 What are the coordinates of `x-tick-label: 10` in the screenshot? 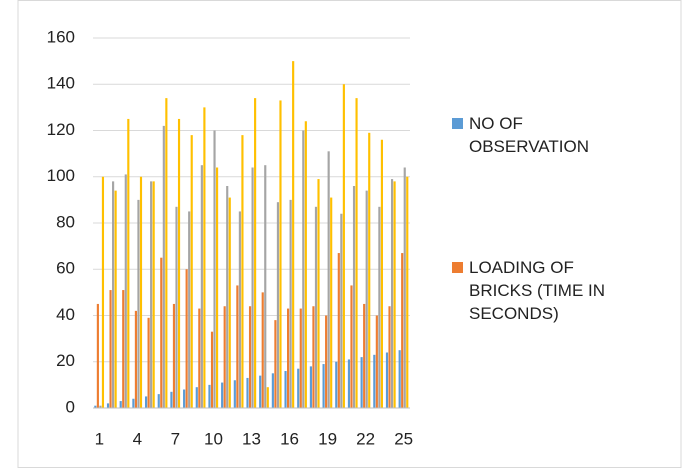 It's located at (213, 438).